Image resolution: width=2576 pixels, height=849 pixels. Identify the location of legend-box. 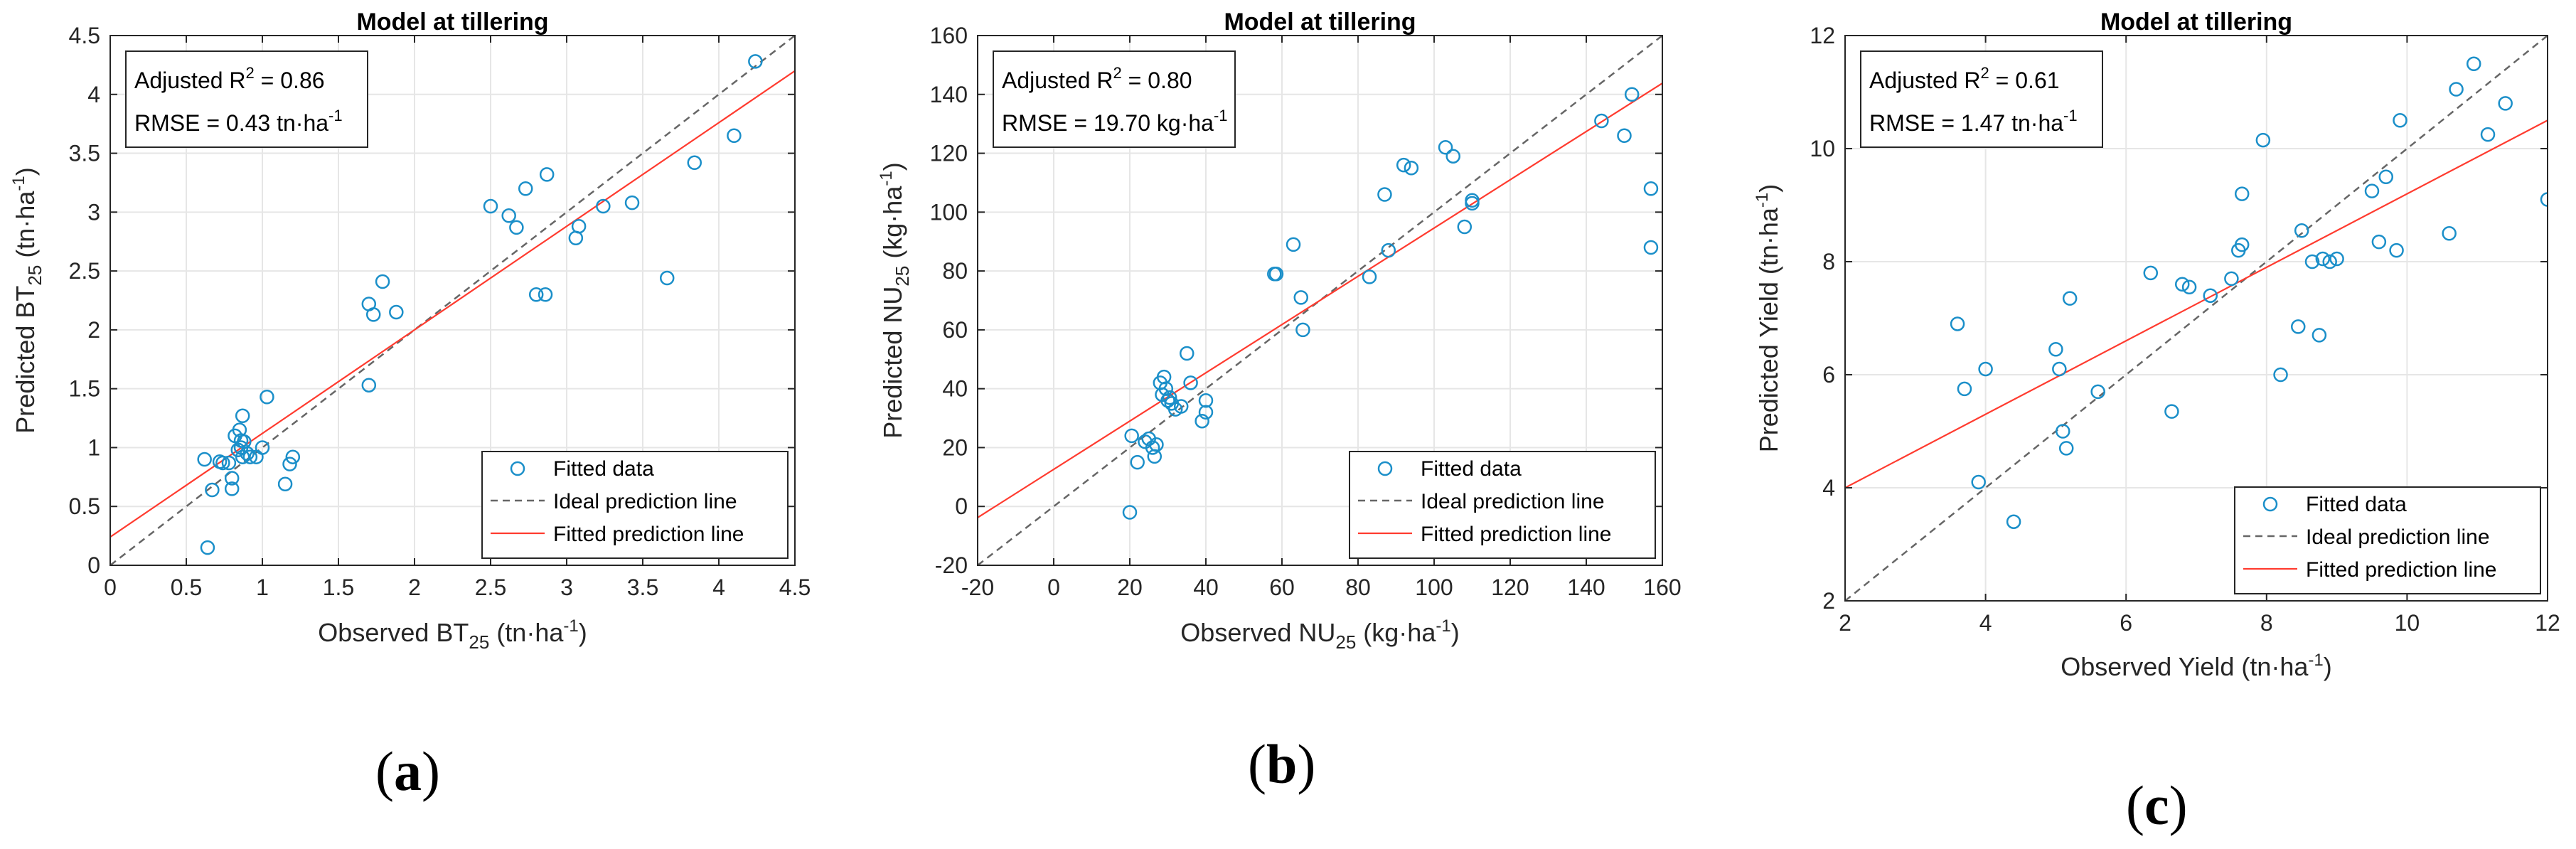
(1503, 505).